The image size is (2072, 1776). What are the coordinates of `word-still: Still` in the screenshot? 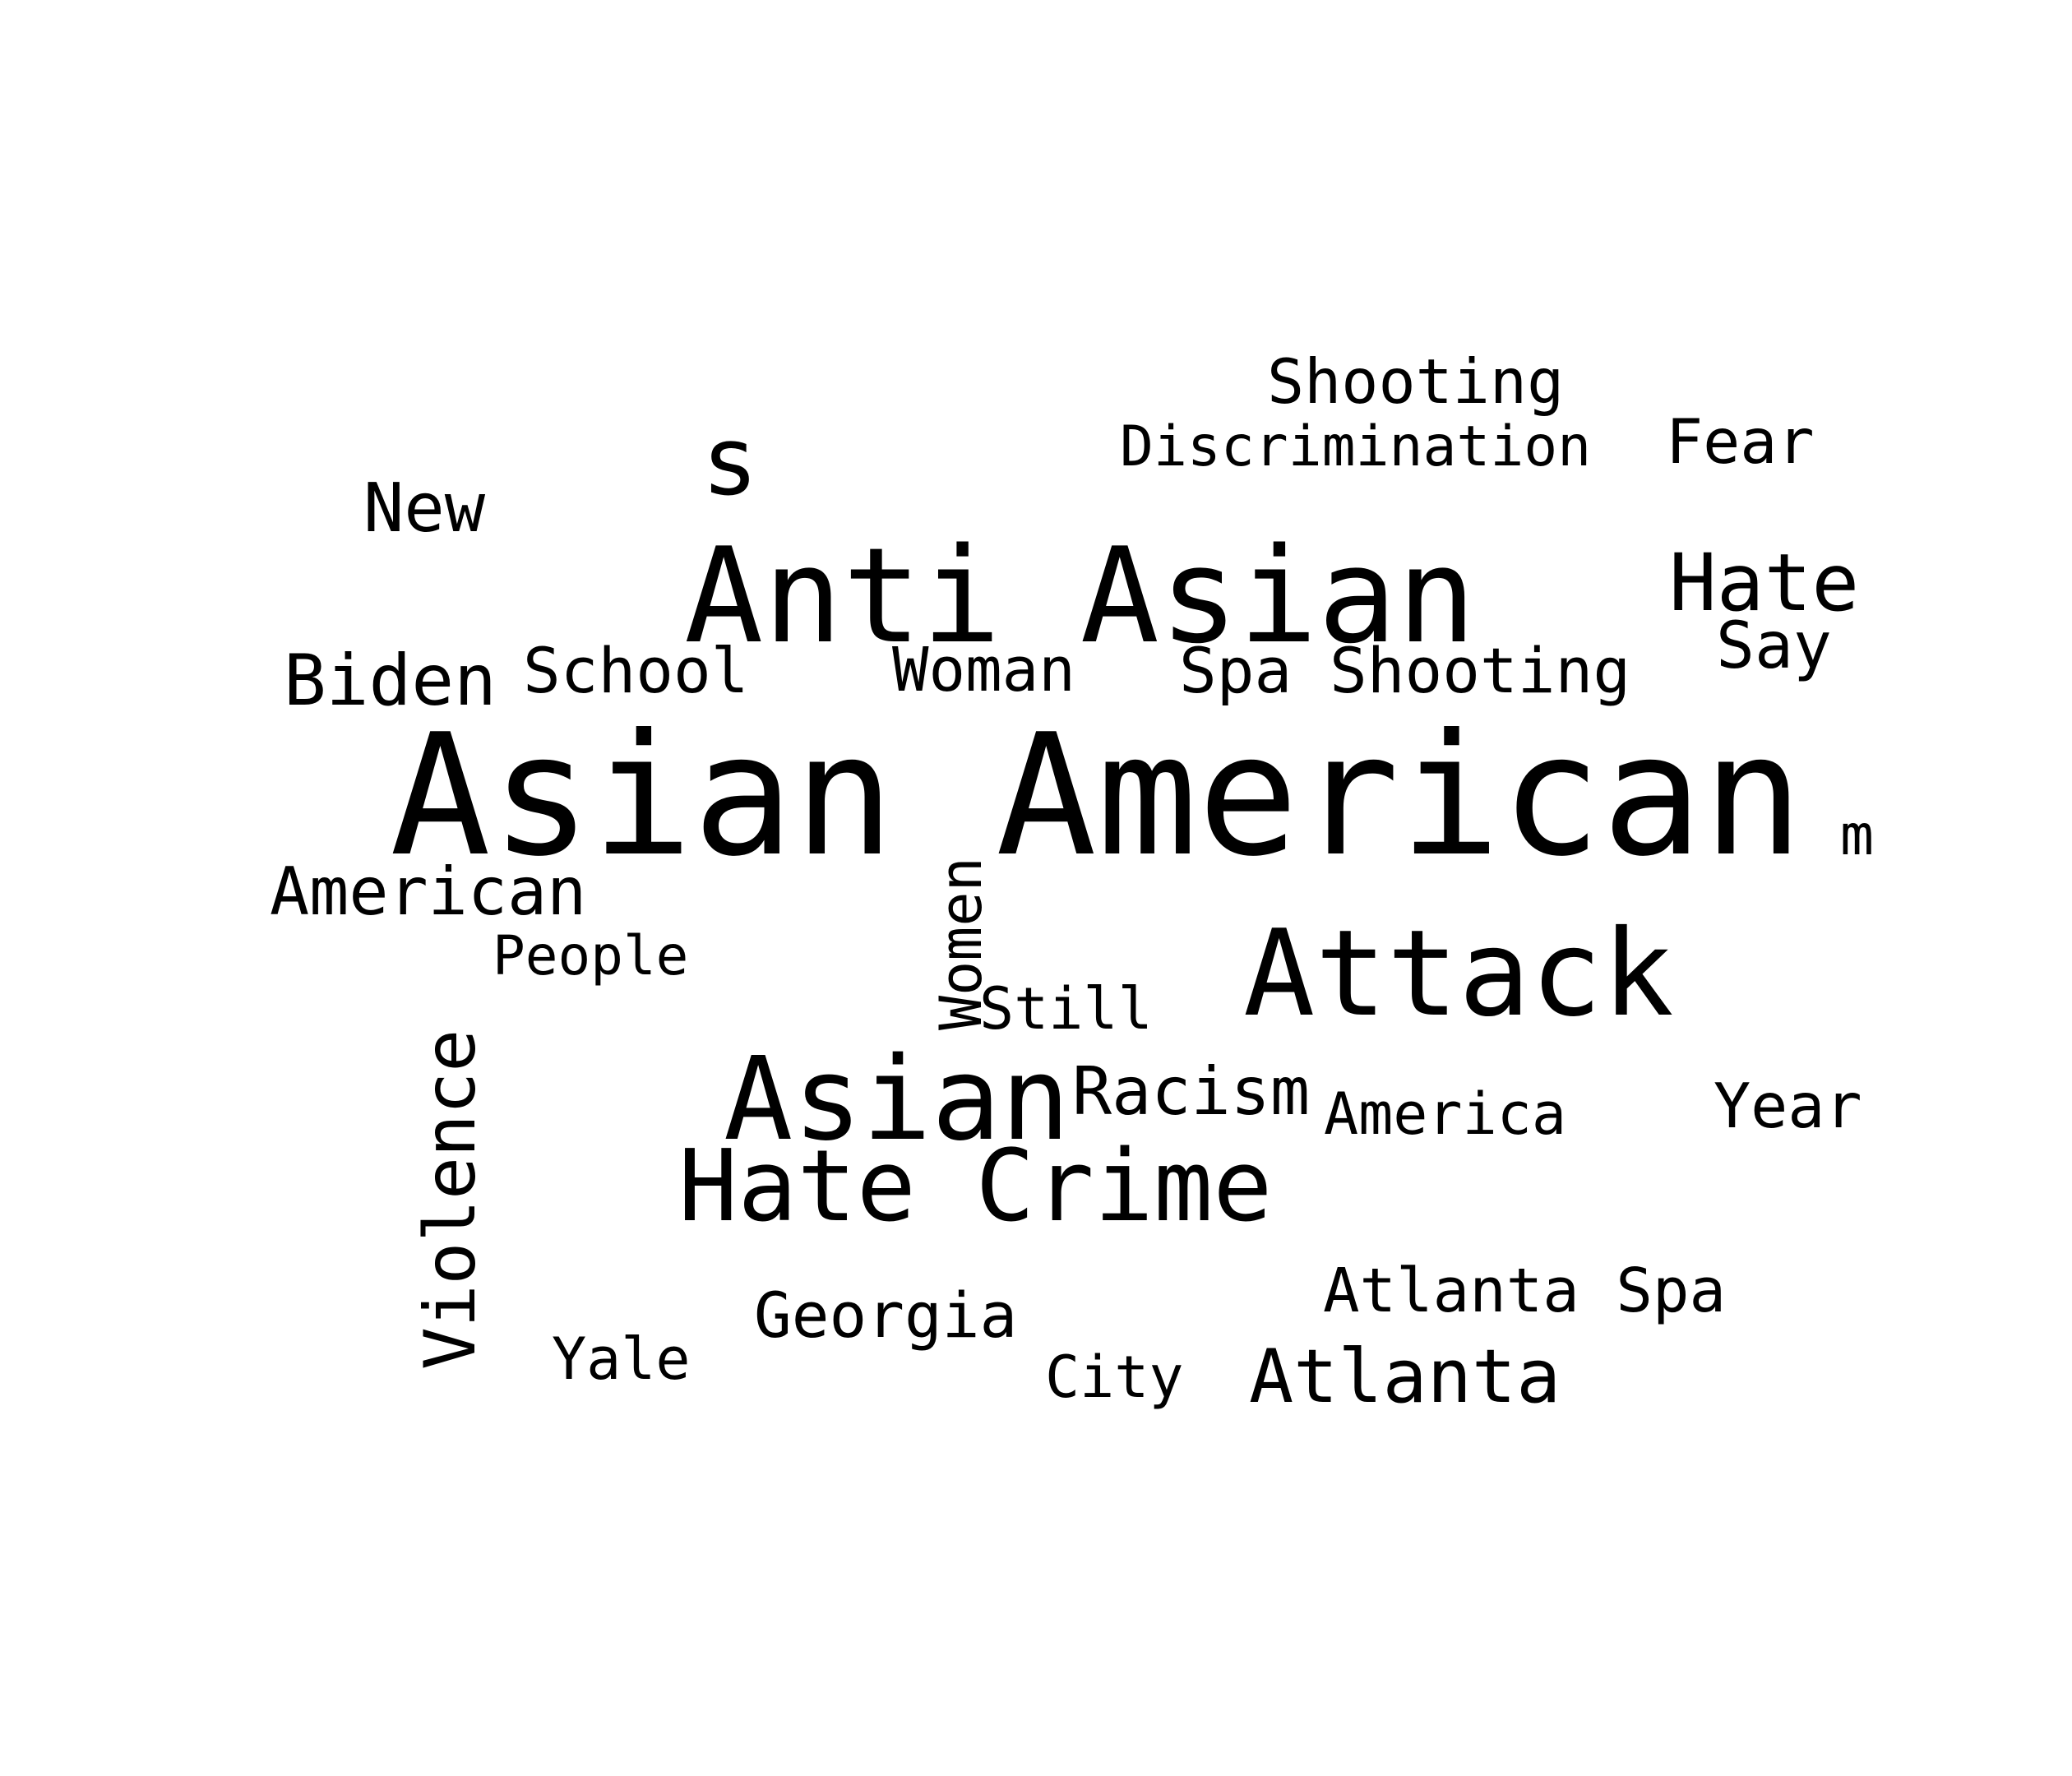 It's located at (1066, 1009).